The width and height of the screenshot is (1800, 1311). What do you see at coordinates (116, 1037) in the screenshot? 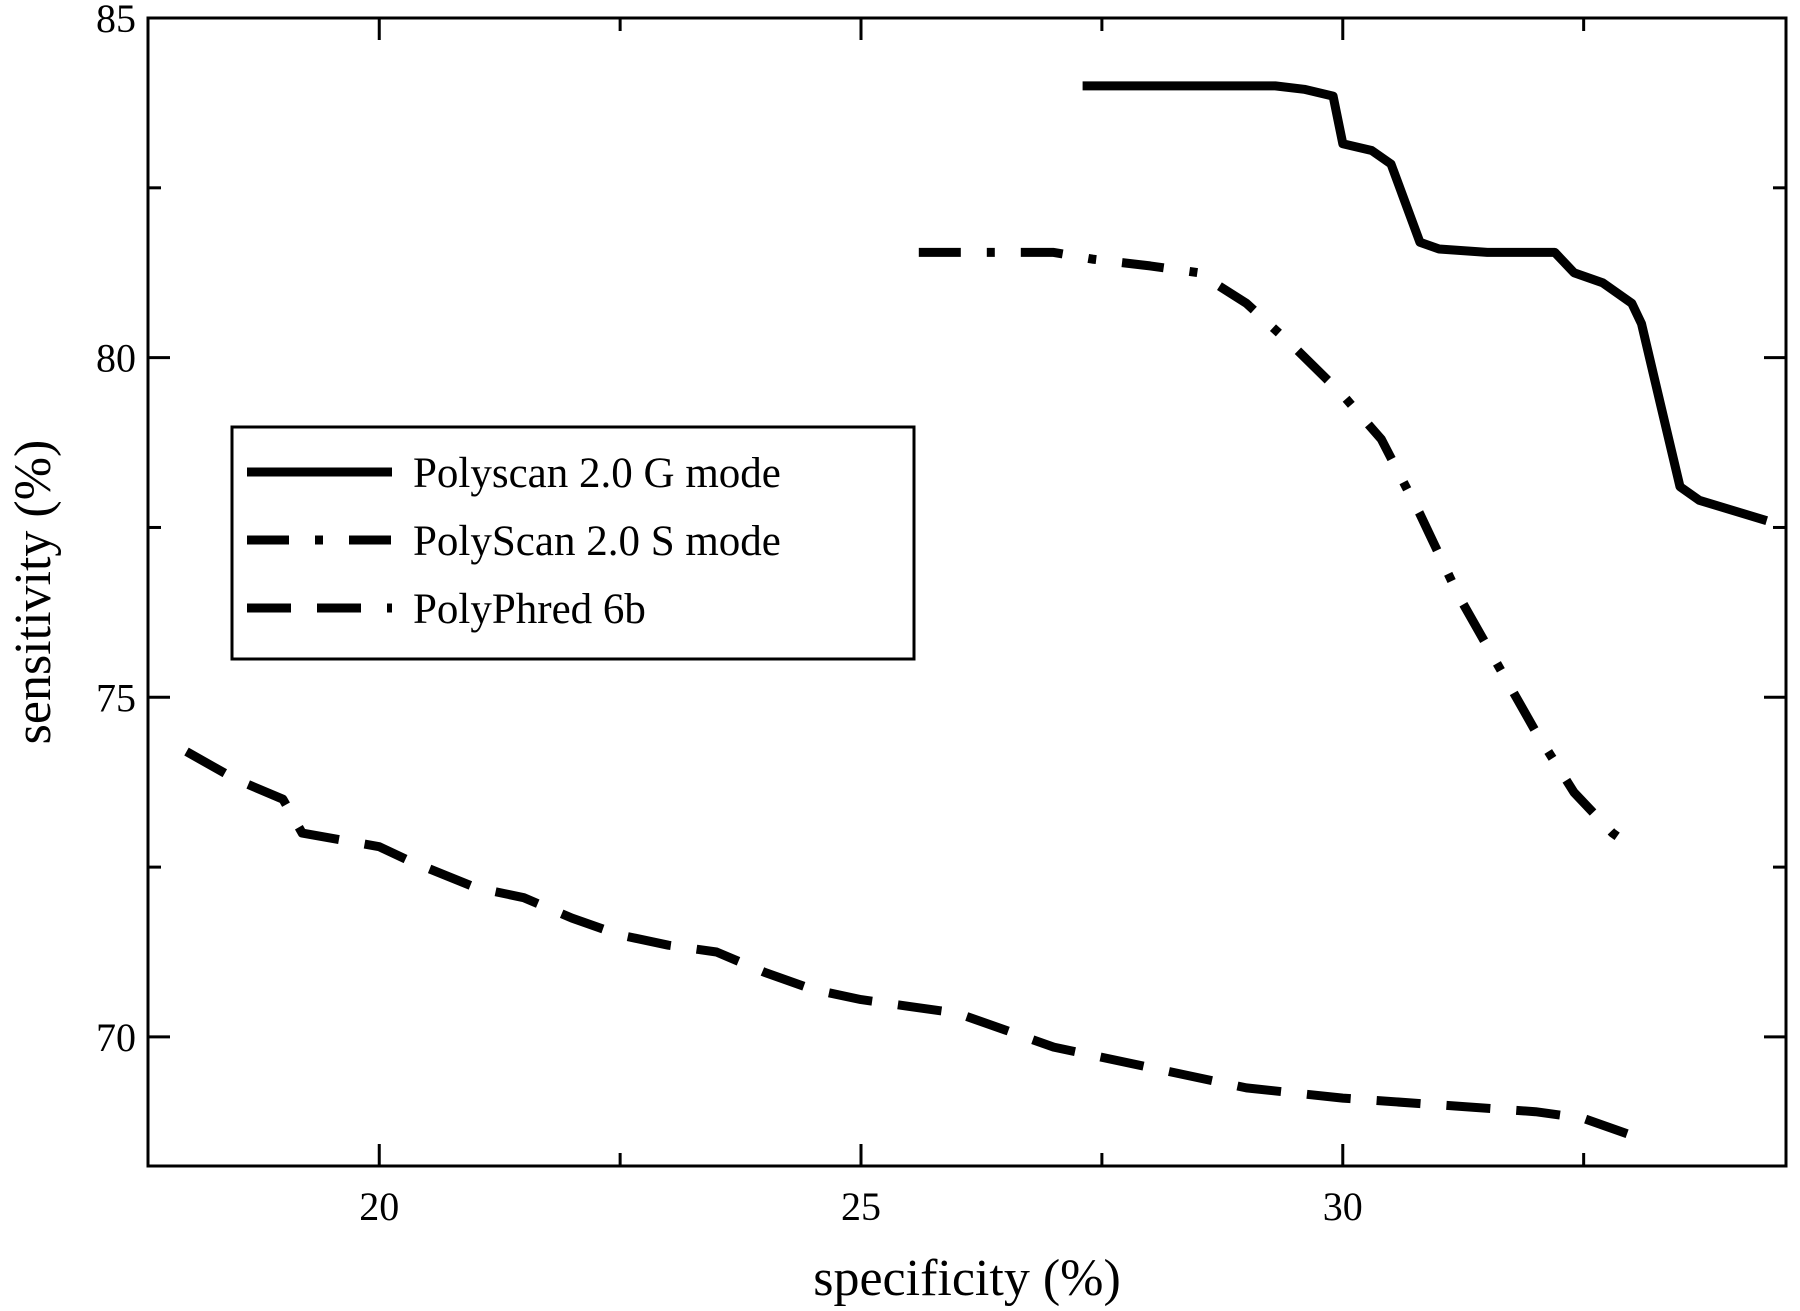
I see `y-tick-label: 70` at bounding box center [116, 1037].